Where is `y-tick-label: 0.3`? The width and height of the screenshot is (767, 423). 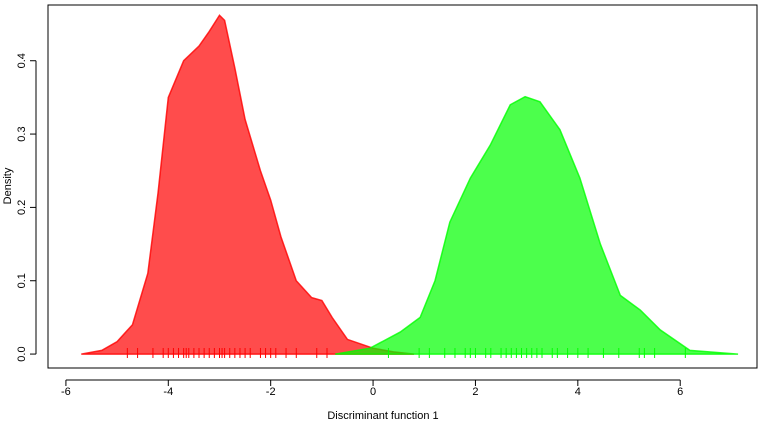
y-tick-label: 0.3 is located at coordinates (22, 133).